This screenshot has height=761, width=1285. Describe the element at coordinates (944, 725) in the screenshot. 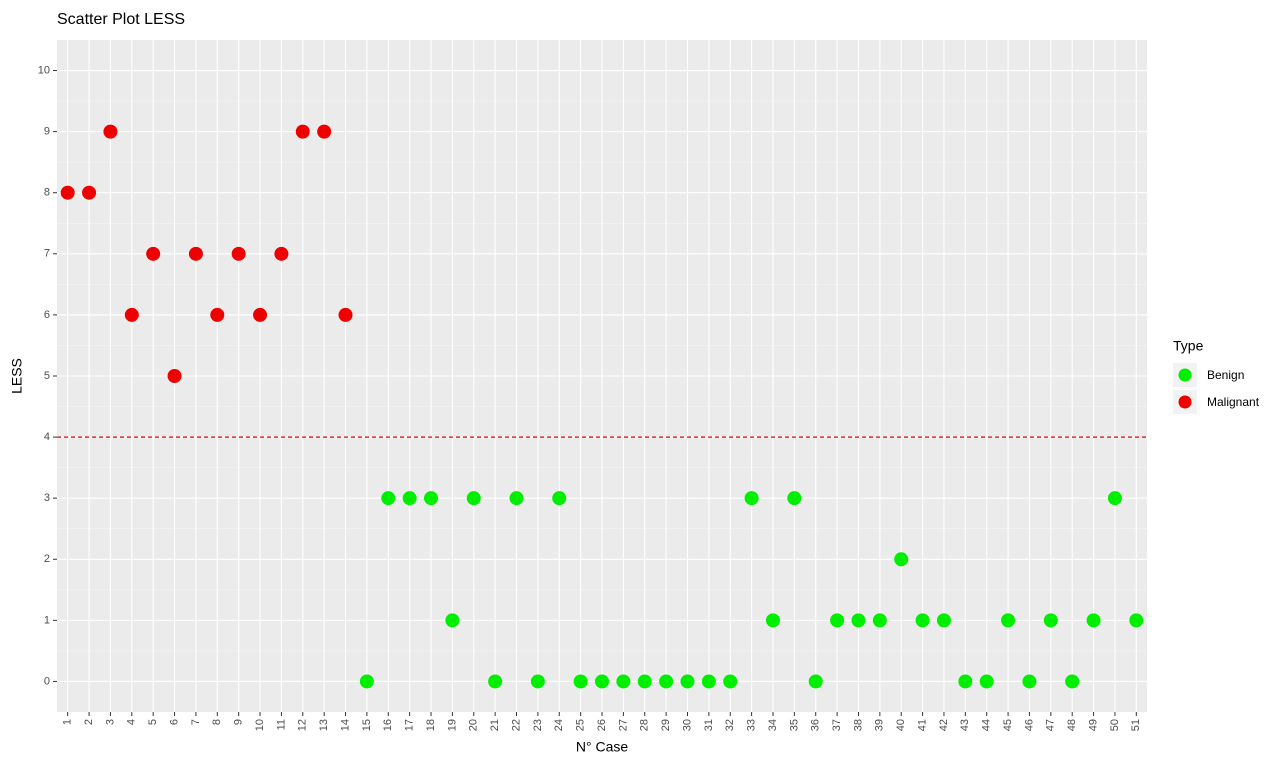

I see `x-tick-label: 42` at that location.